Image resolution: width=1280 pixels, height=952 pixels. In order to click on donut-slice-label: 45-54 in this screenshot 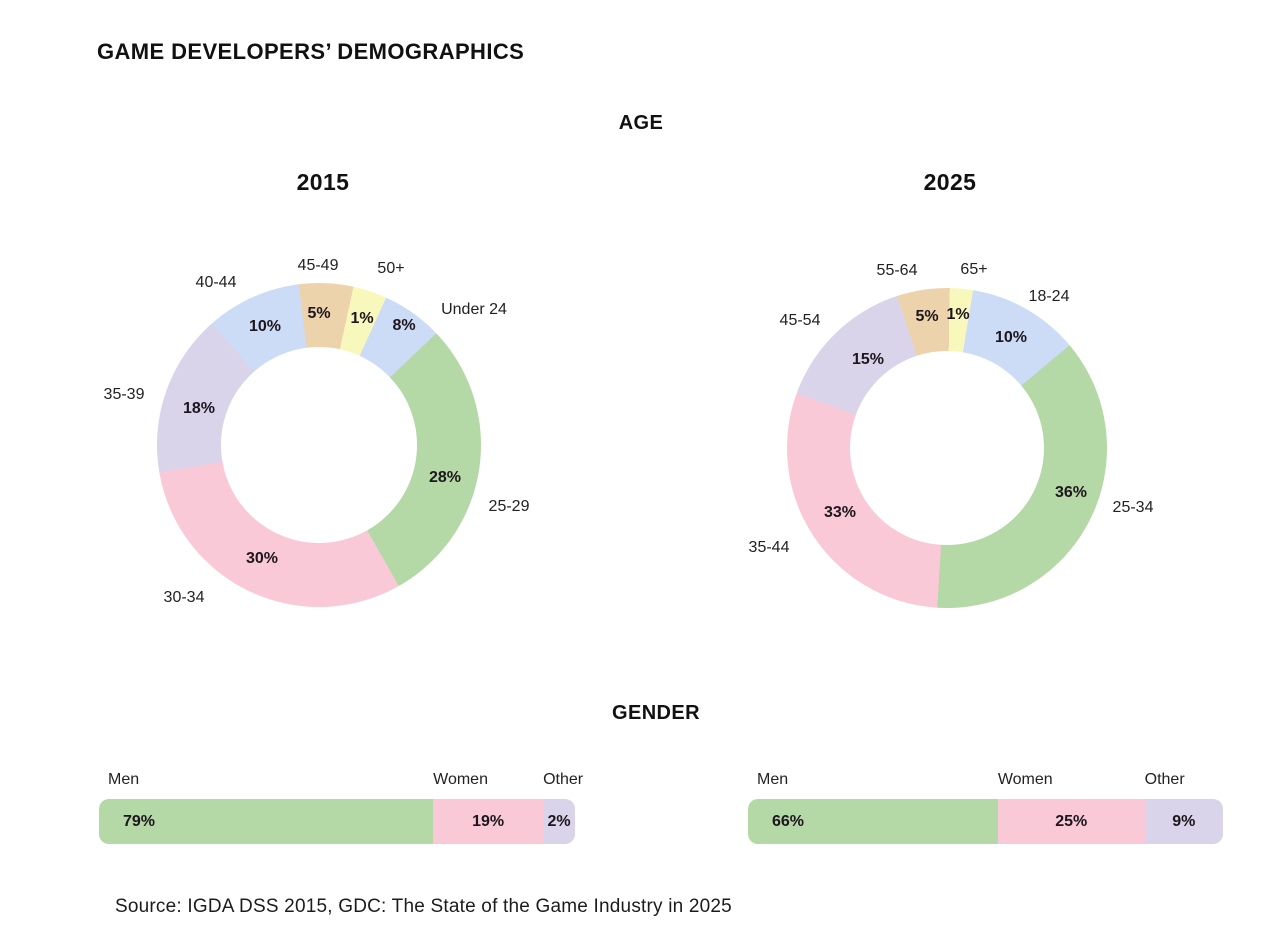, I will do `click(800, 320)`.